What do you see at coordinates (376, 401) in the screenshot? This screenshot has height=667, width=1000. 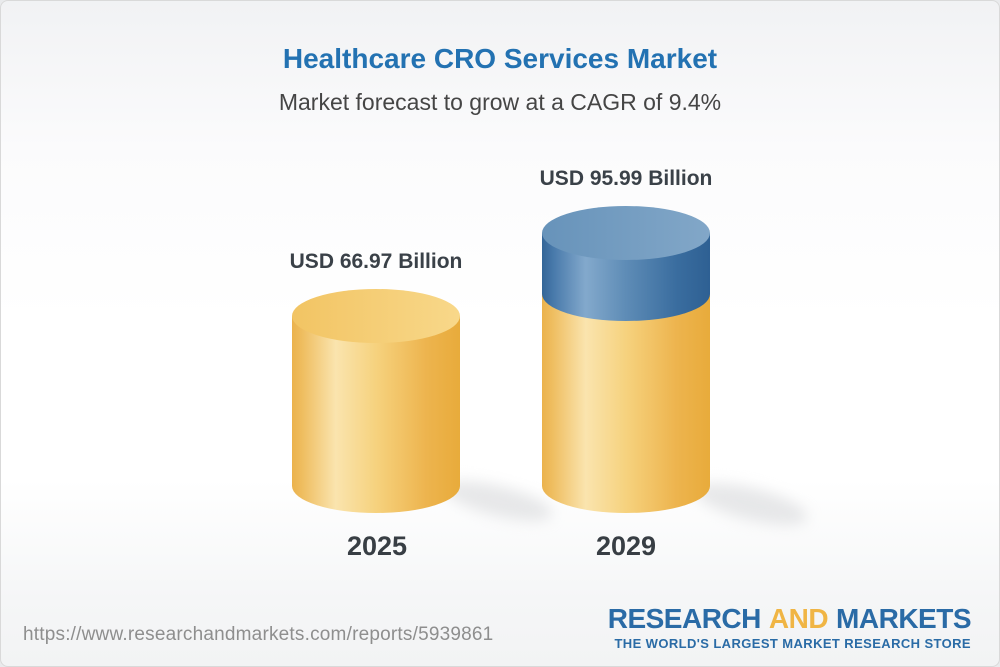 I see `cylinder-2025` at bounding box center [376, 401].